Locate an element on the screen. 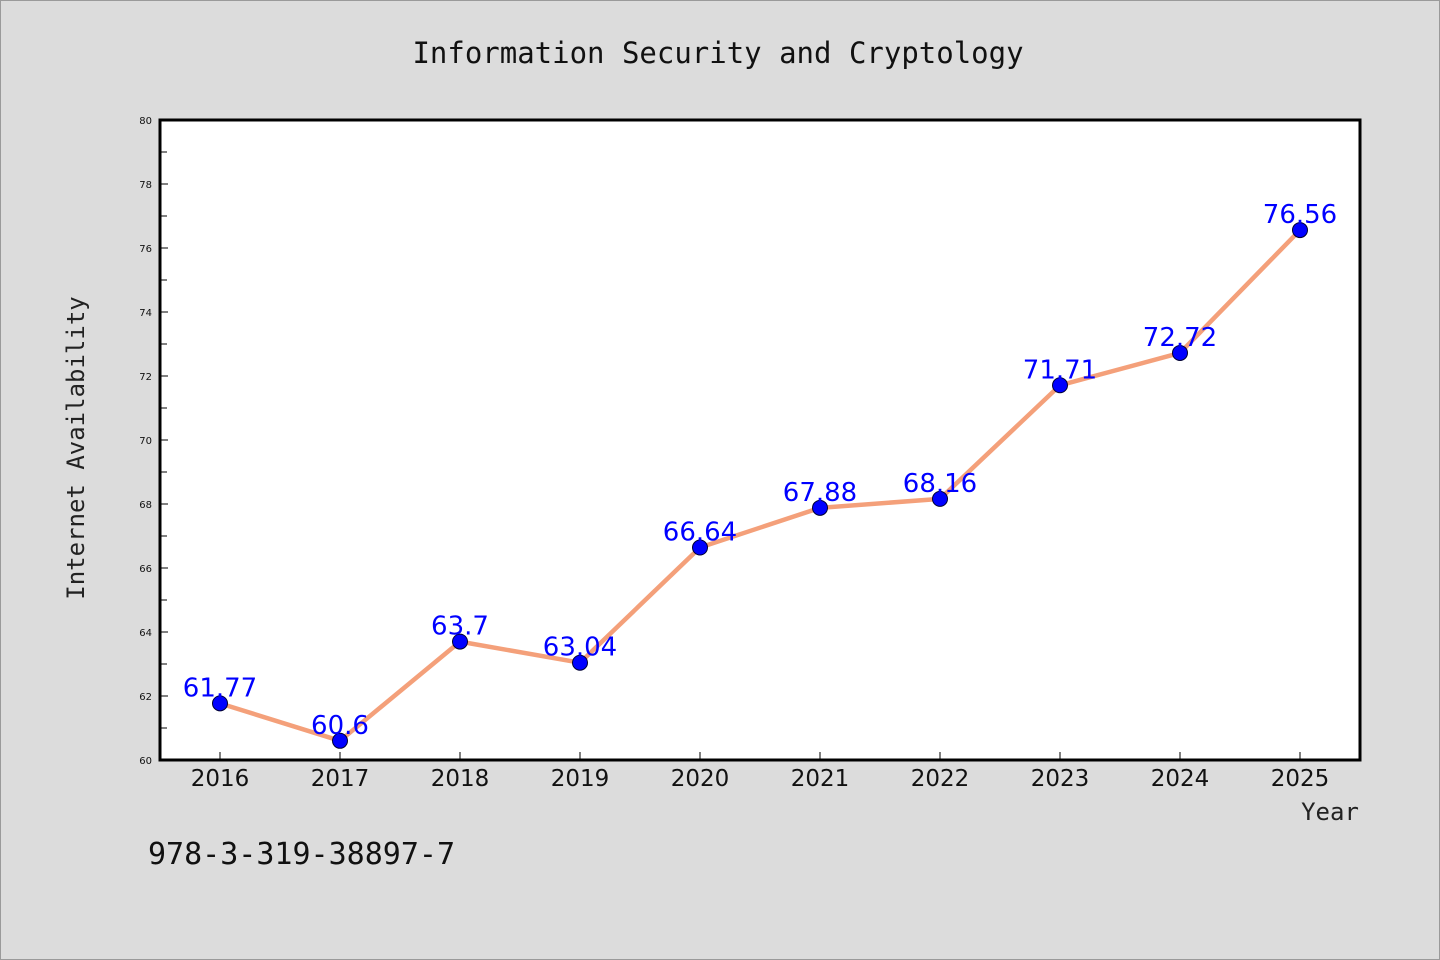 The width and height of the screenshot is (1440, 960). y-tick-label: 70 is located at coordinates (145, 441).